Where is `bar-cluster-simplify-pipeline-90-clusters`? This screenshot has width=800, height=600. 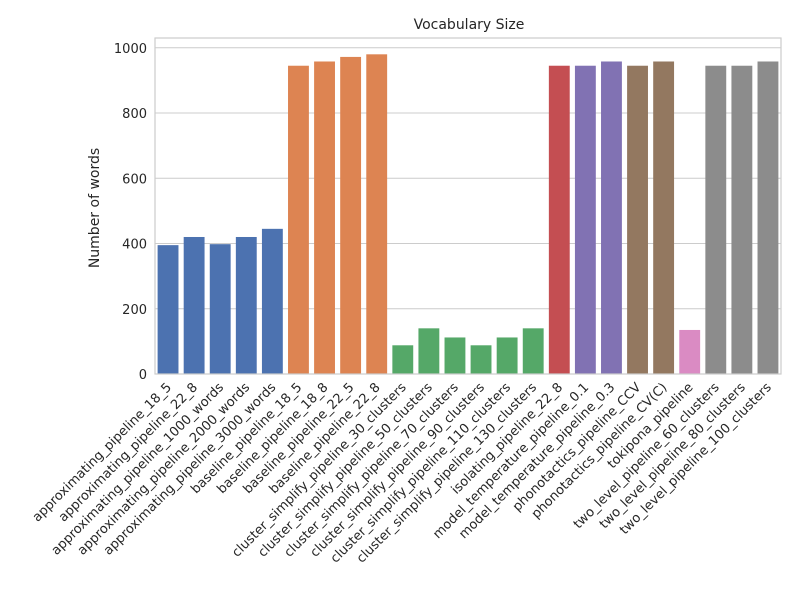 bar-cluster-simplify-pipeline-90-clusters is located at coordinates (481, 359).